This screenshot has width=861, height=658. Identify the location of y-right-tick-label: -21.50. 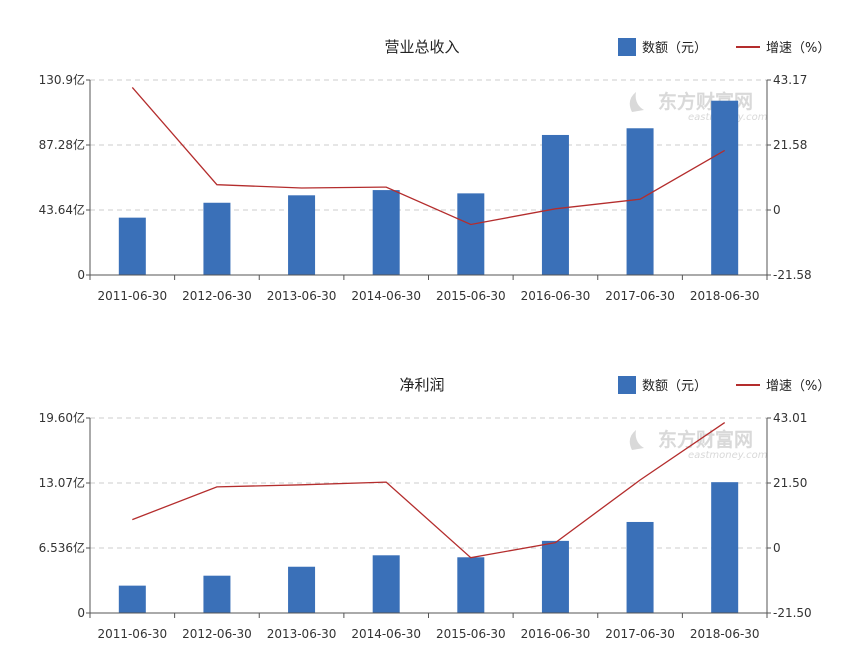
(792, 613).